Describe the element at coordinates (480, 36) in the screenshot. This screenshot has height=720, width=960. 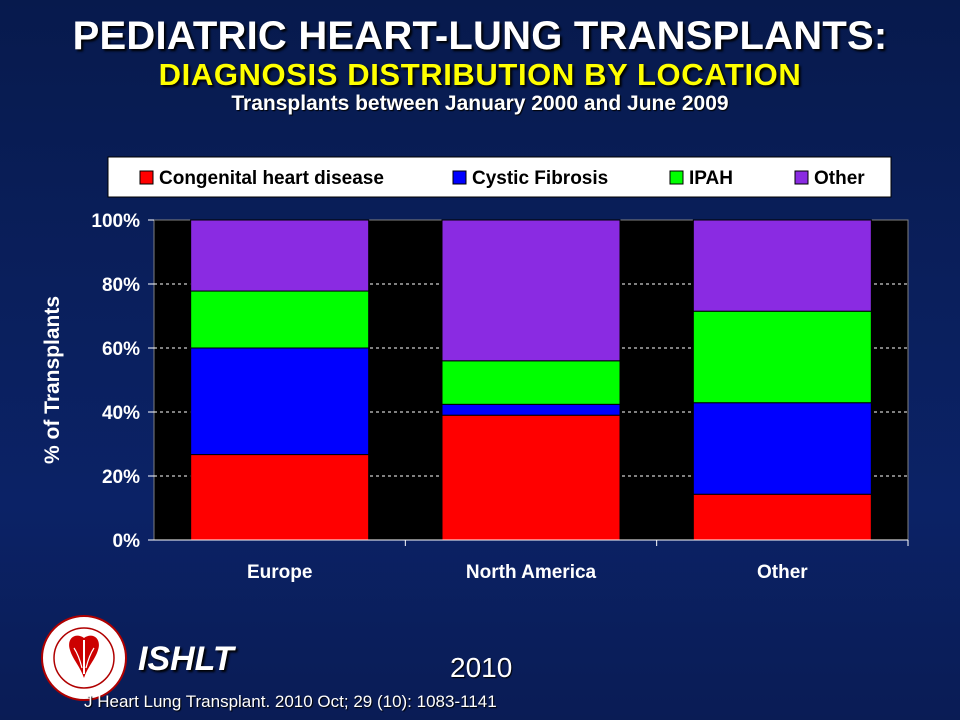
I see `page-title: PEDIATRIC HEART-LUNG TRANSPLANTS:` at that location.